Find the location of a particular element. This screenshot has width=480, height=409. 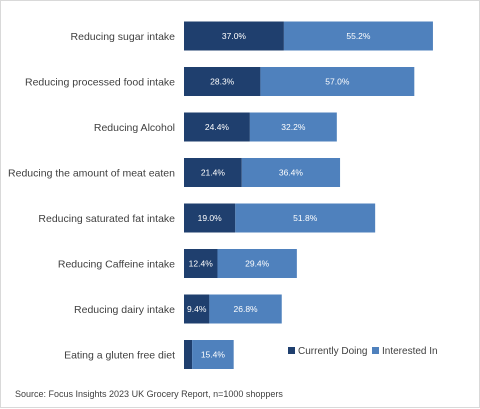

data-label: 19.0% is located at coordinates (210, 218).